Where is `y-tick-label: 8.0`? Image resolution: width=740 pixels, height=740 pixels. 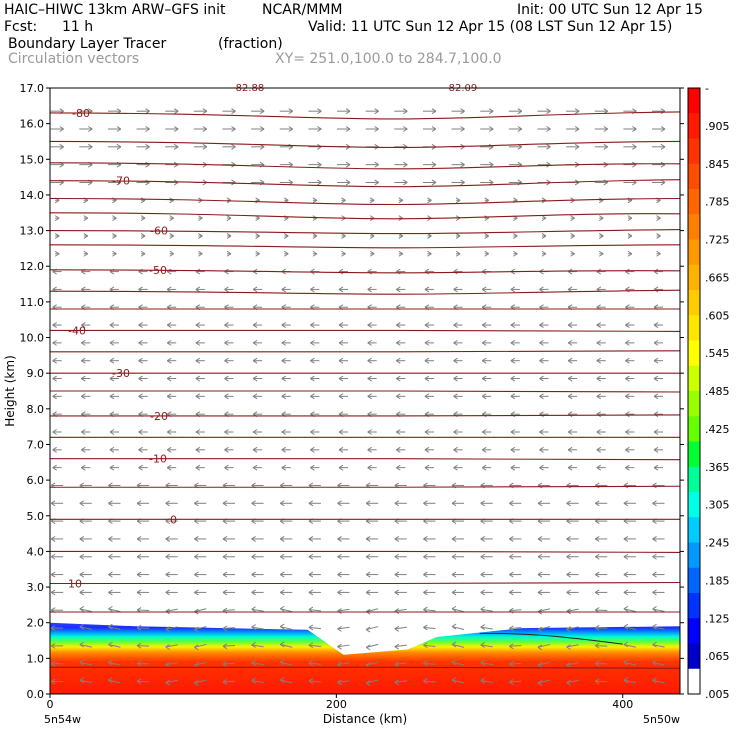
y-tick-label: 8.0 is located at coordinates (36, 409).